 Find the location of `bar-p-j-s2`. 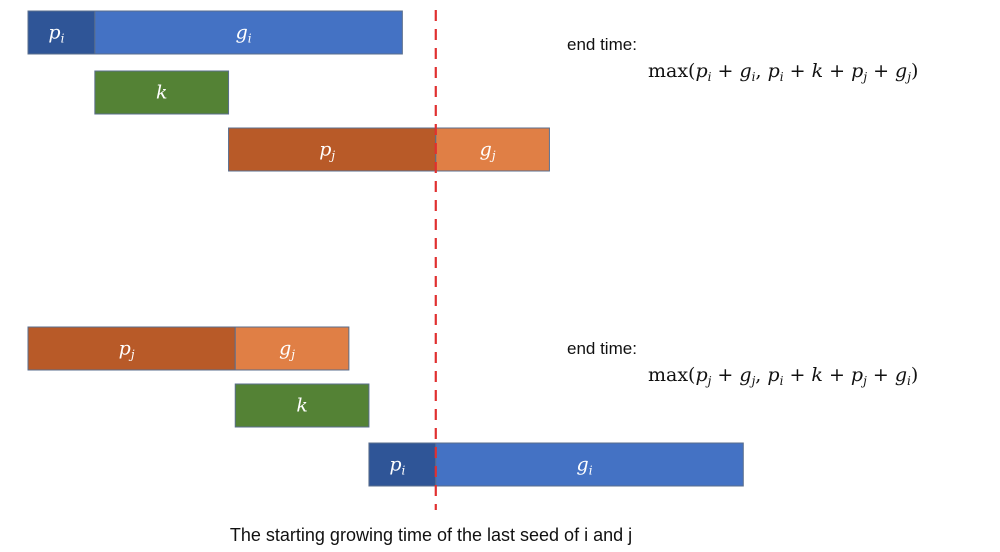

bar-p-j-s2 is located at coordinates (131, 348).